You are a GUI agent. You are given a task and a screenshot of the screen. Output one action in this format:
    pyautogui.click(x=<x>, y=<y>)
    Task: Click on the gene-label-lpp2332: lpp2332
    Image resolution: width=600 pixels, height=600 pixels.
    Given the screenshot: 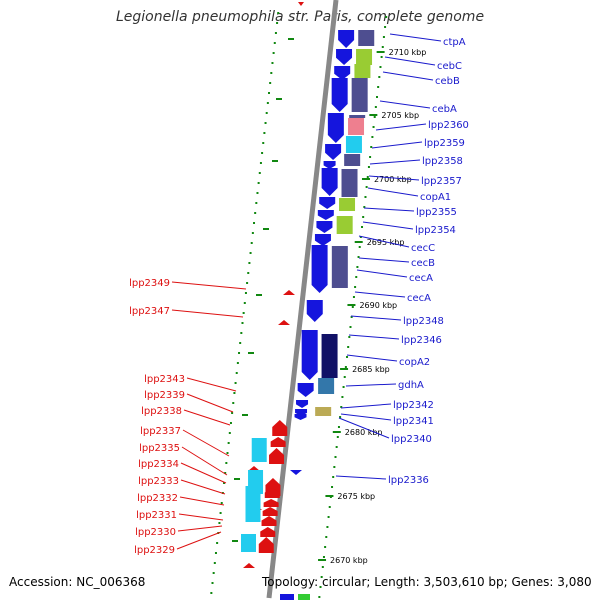 What is the action you would take?
    pyautogui.click(x=181, y=499)
    